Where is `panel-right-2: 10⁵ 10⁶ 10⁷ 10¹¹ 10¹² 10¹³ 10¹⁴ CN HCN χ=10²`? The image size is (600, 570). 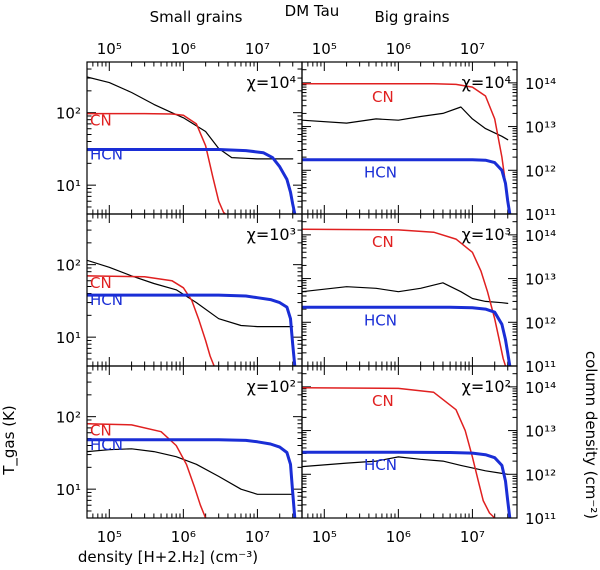
panel-right-2: 10⁵ 10⁶ 10⁷ 10¹¹ 10¹² 10¹³ 10¹⁴ CN HCN χ=10² is located at coordinates (428, 455).